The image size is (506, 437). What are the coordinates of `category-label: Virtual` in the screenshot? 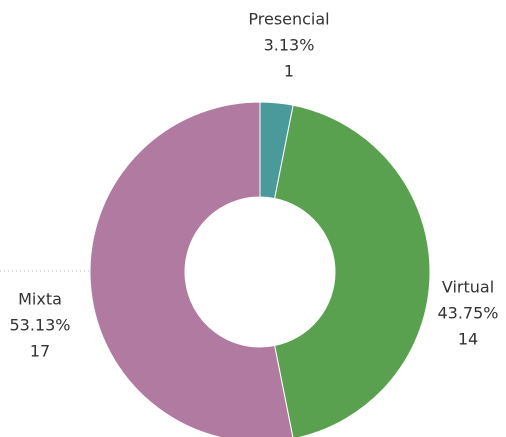 It's located at (468, 287).